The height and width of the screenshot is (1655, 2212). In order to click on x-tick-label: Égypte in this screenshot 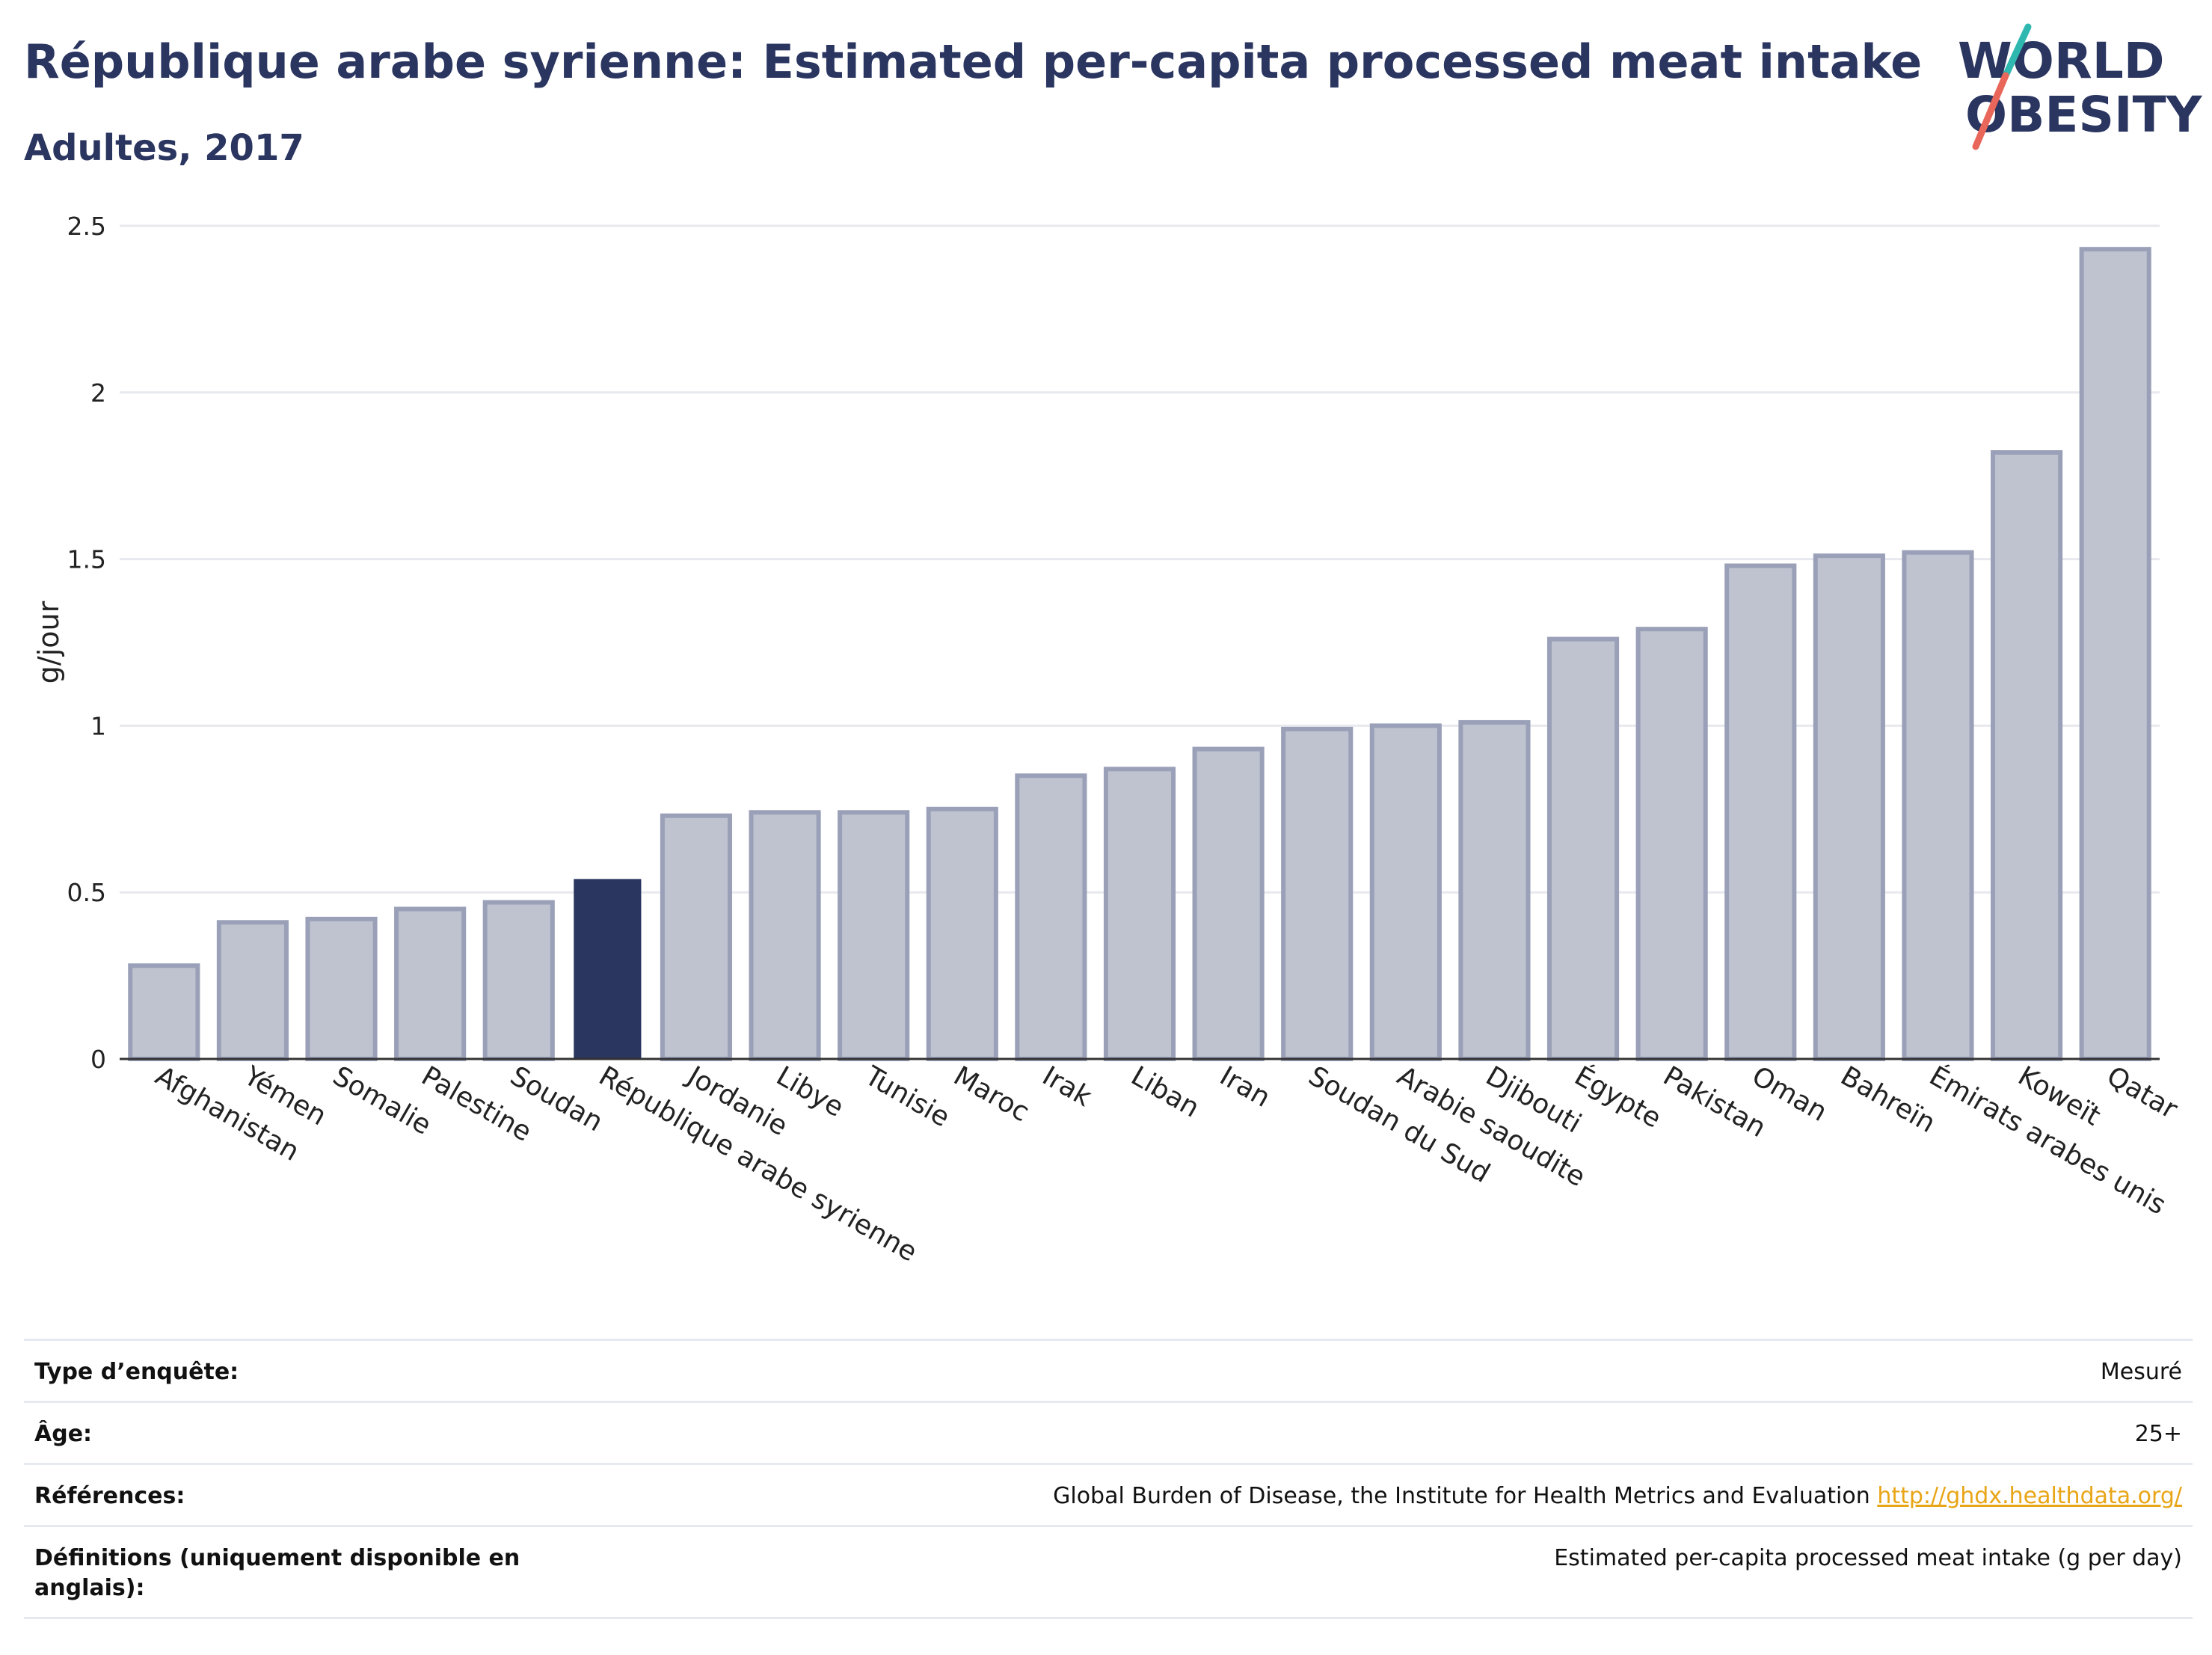, I will do `click(1619, 1097)`.